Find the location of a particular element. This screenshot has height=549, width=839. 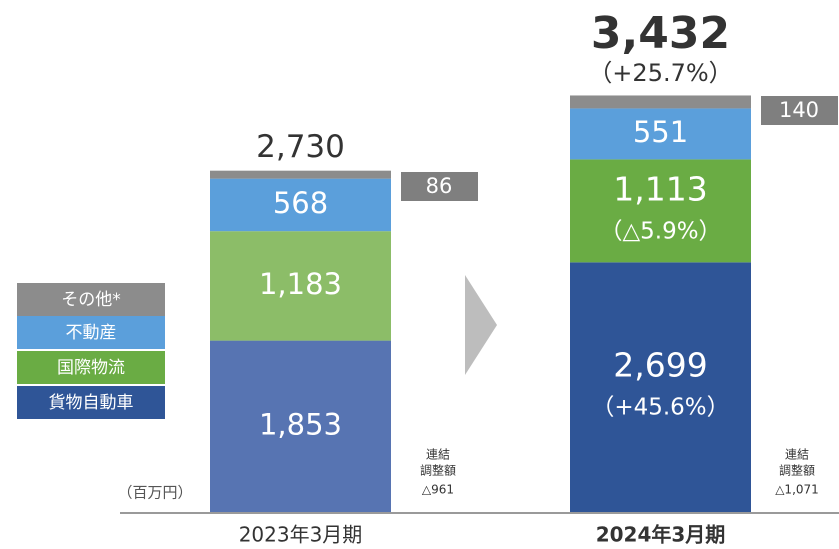

legend-label: その他* is located at coordinates (91, 300).